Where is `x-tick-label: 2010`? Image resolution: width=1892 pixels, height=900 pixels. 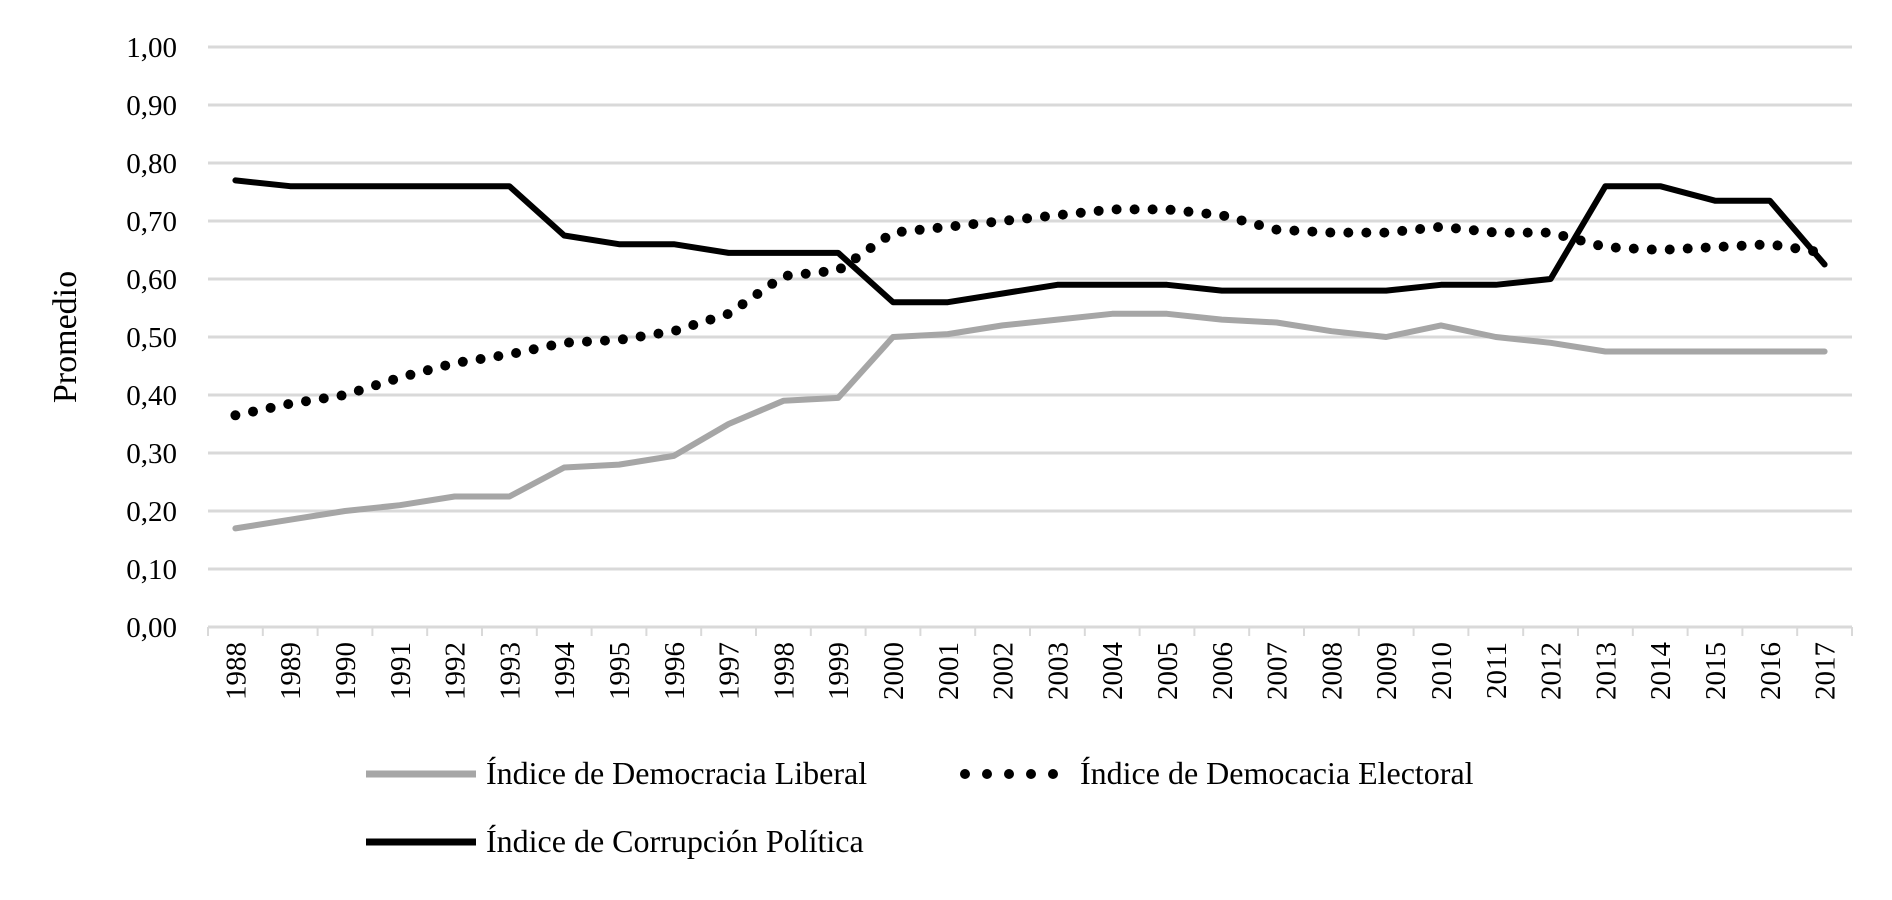
x-tick-label: 2010 is located at coordinates (1442, 671).